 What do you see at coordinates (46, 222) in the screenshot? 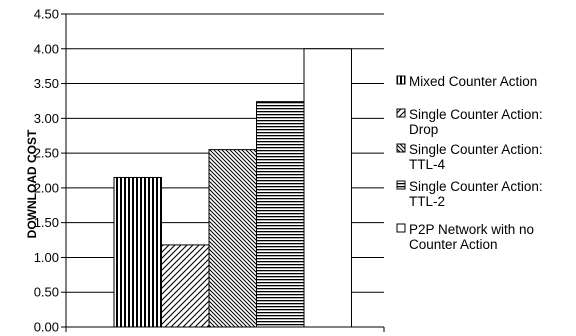
I see `y-tick-label: 1.50` at bounding box center [46, 222].